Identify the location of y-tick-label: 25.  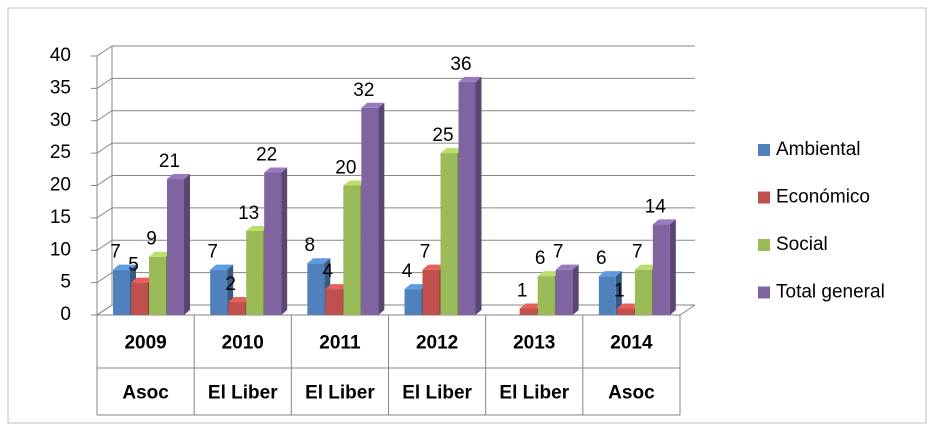
(60, 152).